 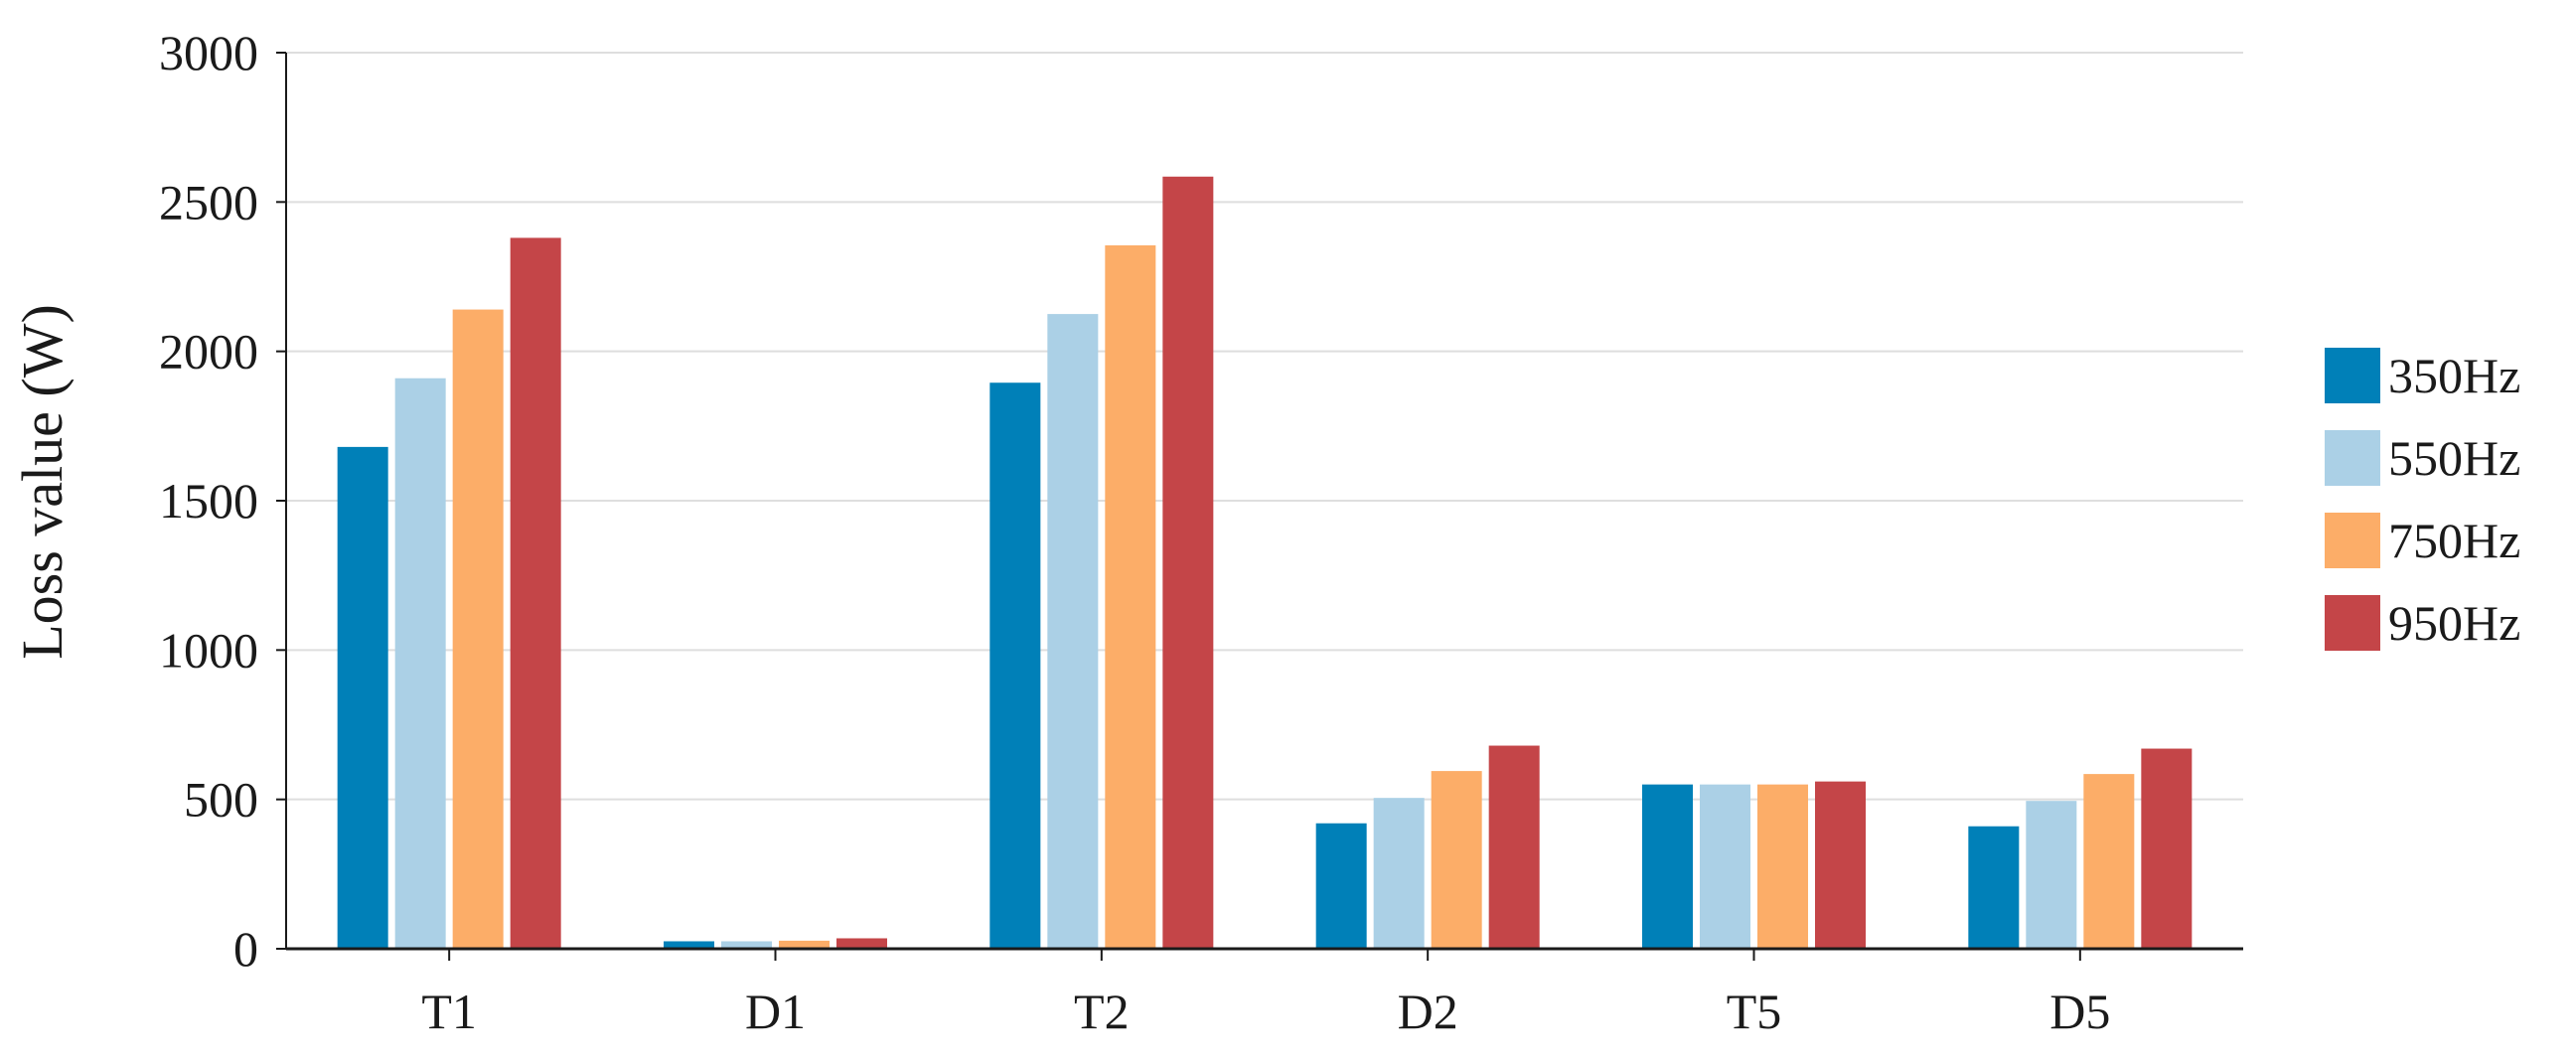 What do you see at coordinates (1188, 562) in the screenshot?
I see `bar-t2-950hz` at bounding box center [1188, 562].